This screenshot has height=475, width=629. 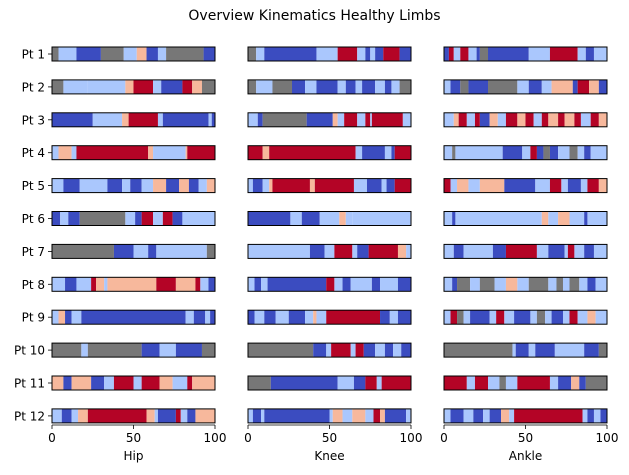 What do you see at coordinates (329, 438) in the screenshot?
I see `x-tick-label: 50` at bounding box center [329, 438].